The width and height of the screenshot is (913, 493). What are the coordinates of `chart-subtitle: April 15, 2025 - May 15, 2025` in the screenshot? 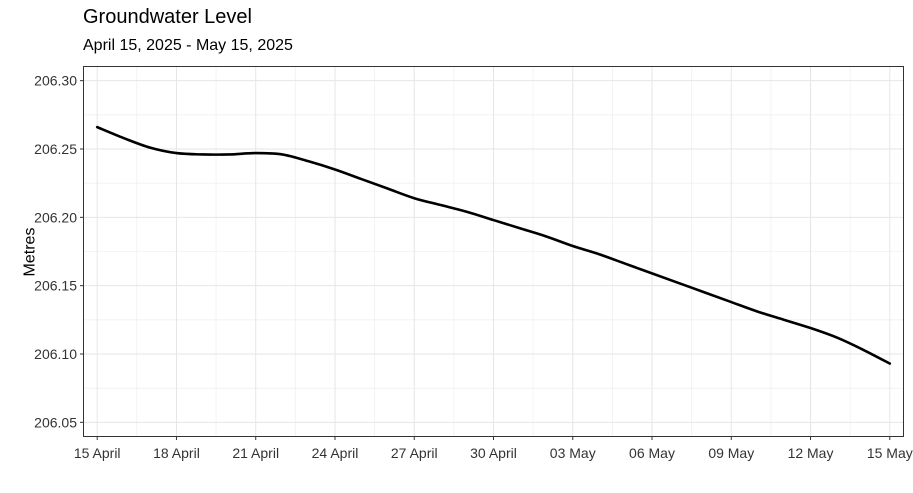 It's located at (188, 45).